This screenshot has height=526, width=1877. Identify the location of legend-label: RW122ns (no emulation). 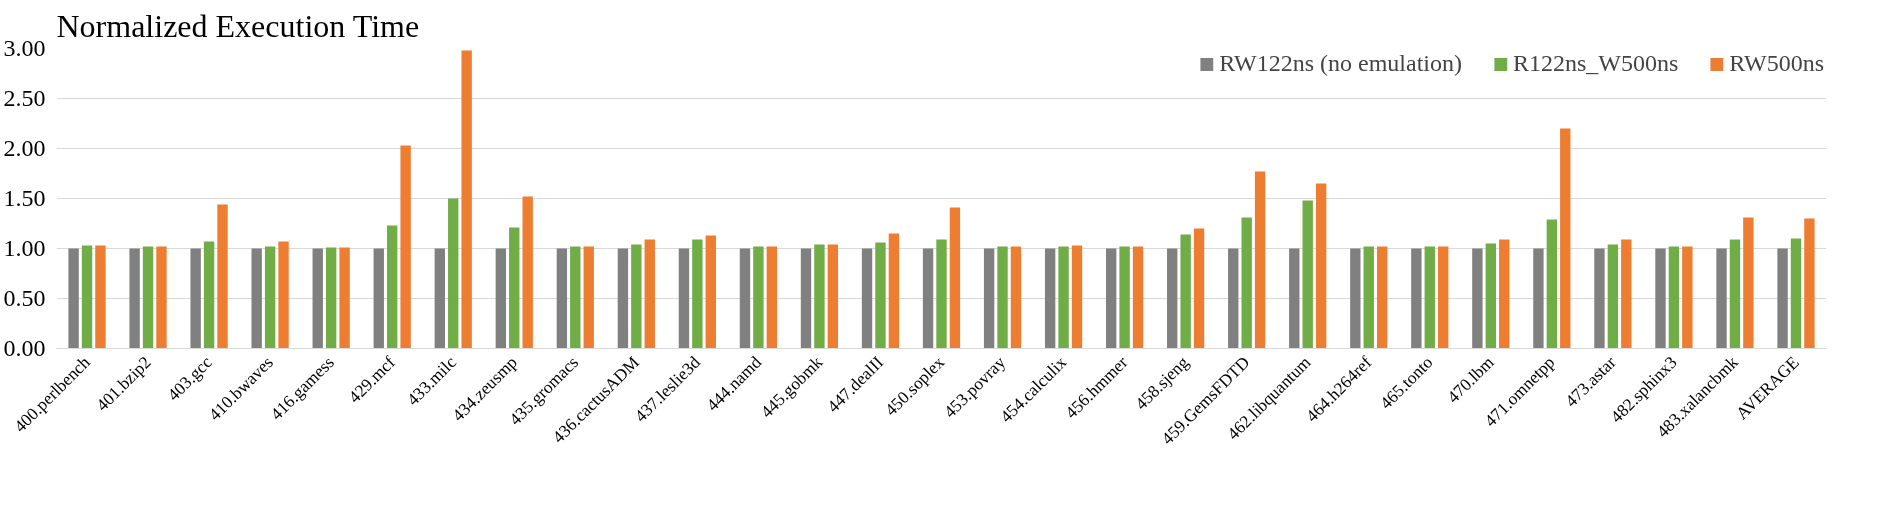
(1340, 63).